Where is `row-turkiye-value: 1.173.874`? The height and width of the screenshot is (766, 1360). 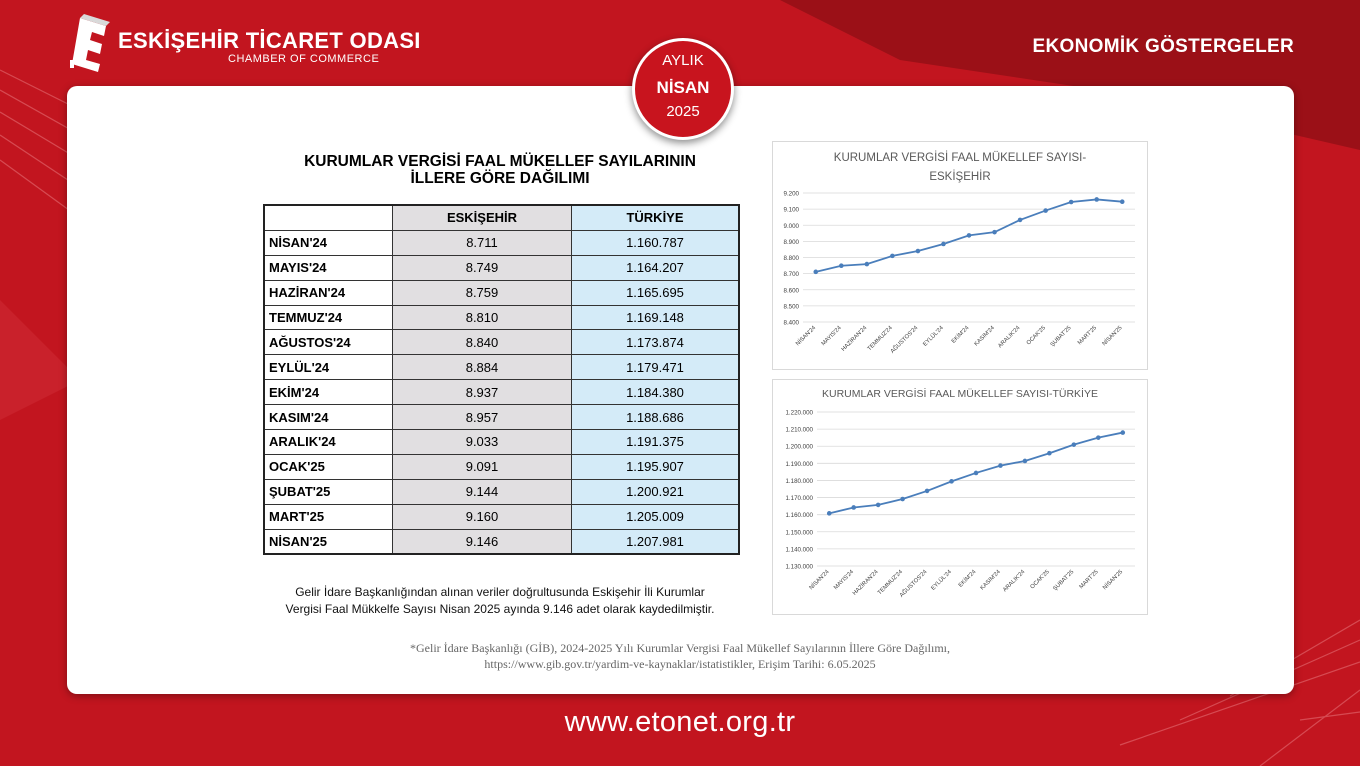
row-turkiye-value: 1.173.874 is located at coordinates (655, 342).